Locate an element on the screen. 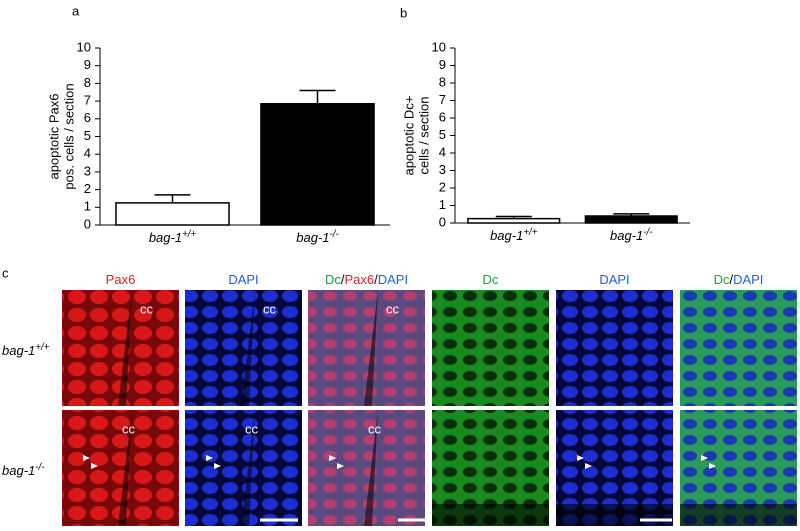 This screenshot has width=800, height=531. column-header: Dc/Pax6/DAPI is located at coordinates (366, 279).